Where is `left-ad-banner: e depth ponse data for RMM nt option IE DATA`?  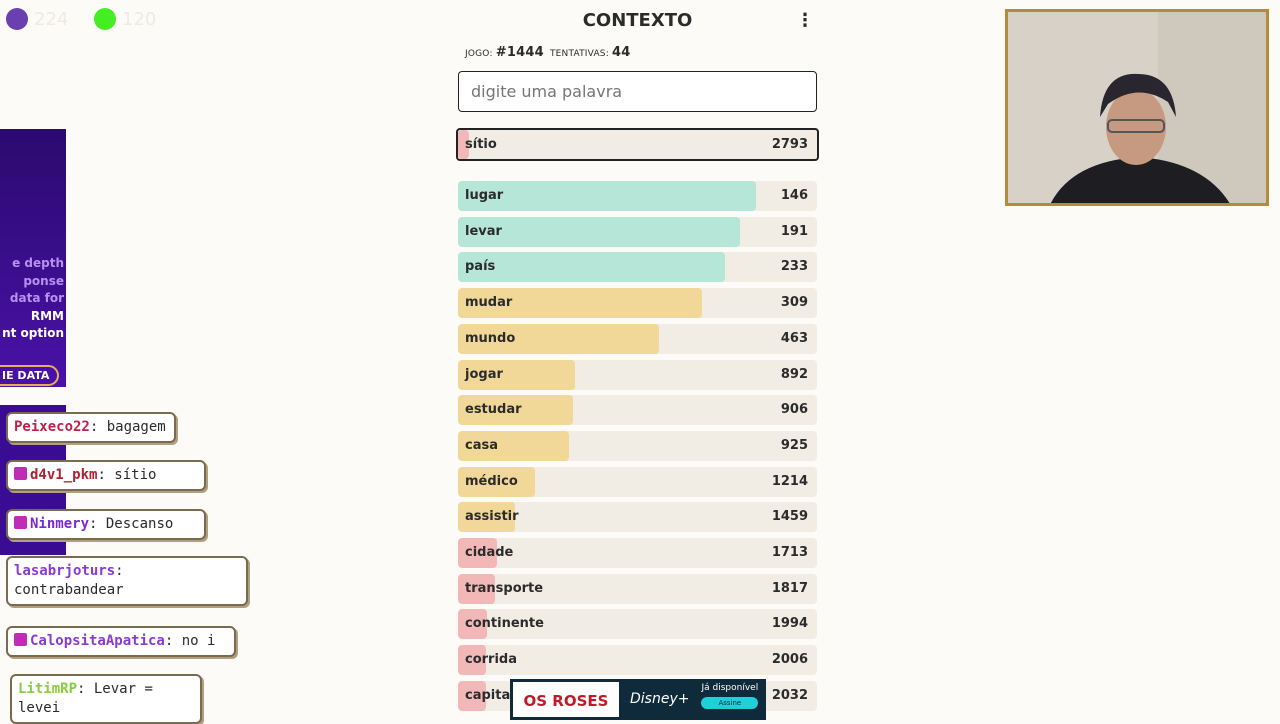 left-ad-banner: e depth ponse data for RMM nt option IE DATA is located at coordinates (33, 258).